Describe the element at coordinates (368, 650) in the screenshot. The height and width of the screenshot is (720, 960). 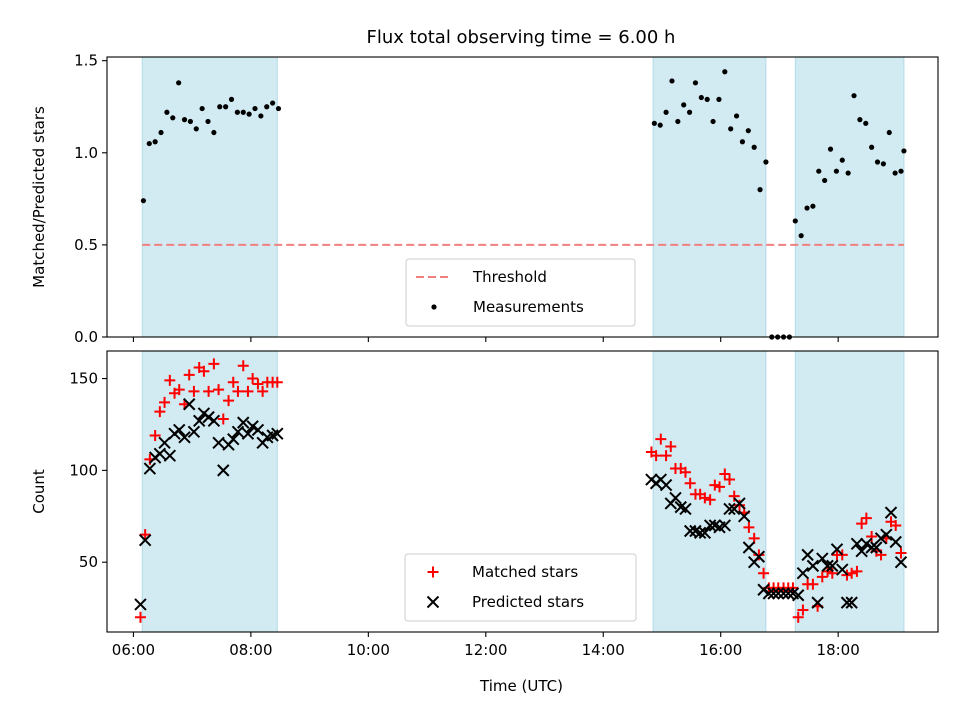
I see `x-tick-label: 10:00` at that location.